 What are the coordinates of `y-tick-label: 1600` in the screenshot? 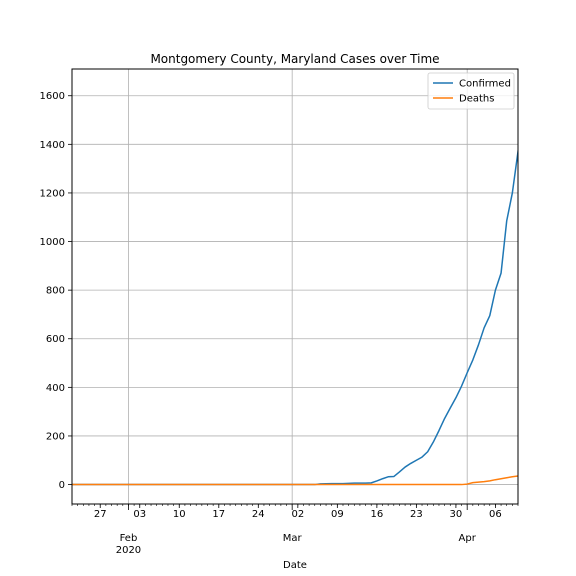 It's located at (52, 96).